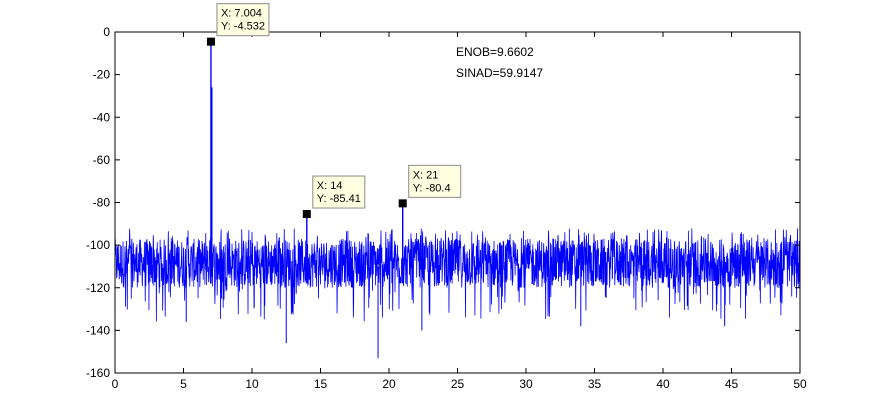 Image resolution: width=884 pixels, height=419 pixels. Describe the element at coordinates (115, 384) in the screenshot. I see `x-tick-label: 0` at that location.